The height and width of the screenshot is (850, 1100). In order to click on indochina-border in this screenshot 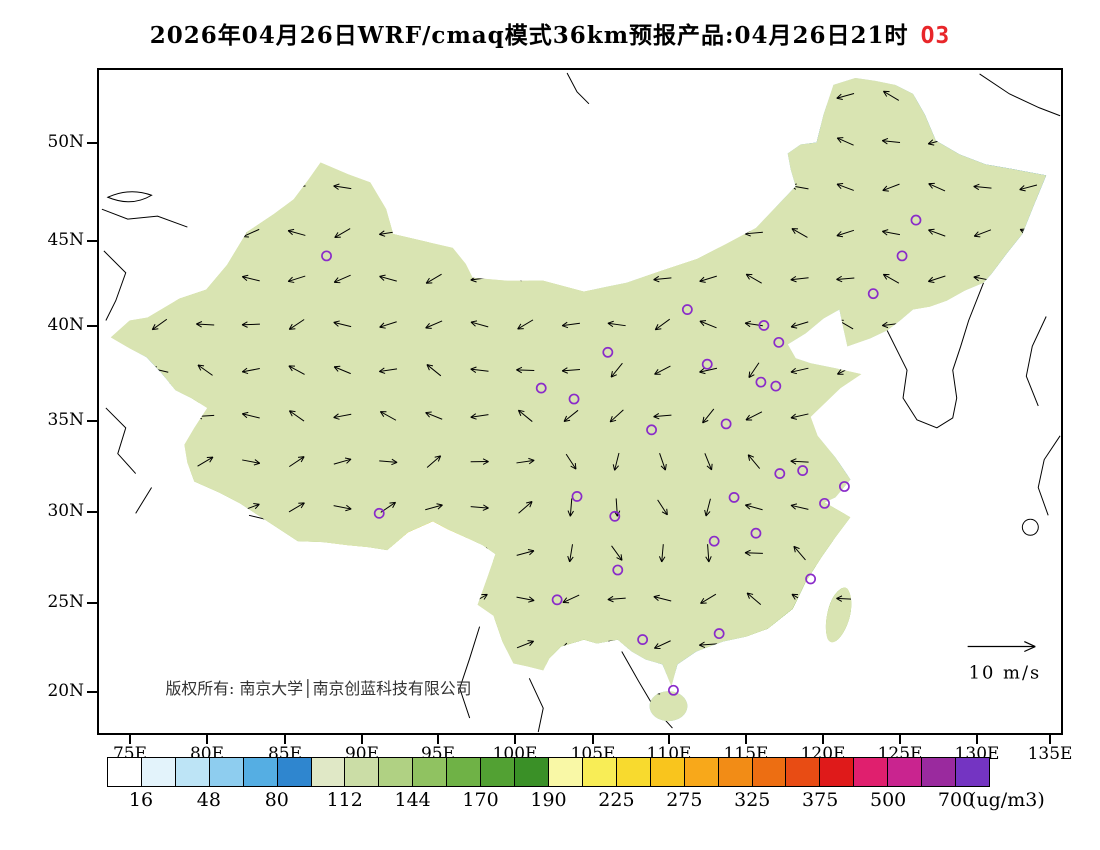, I will do `click(501, 679)`.